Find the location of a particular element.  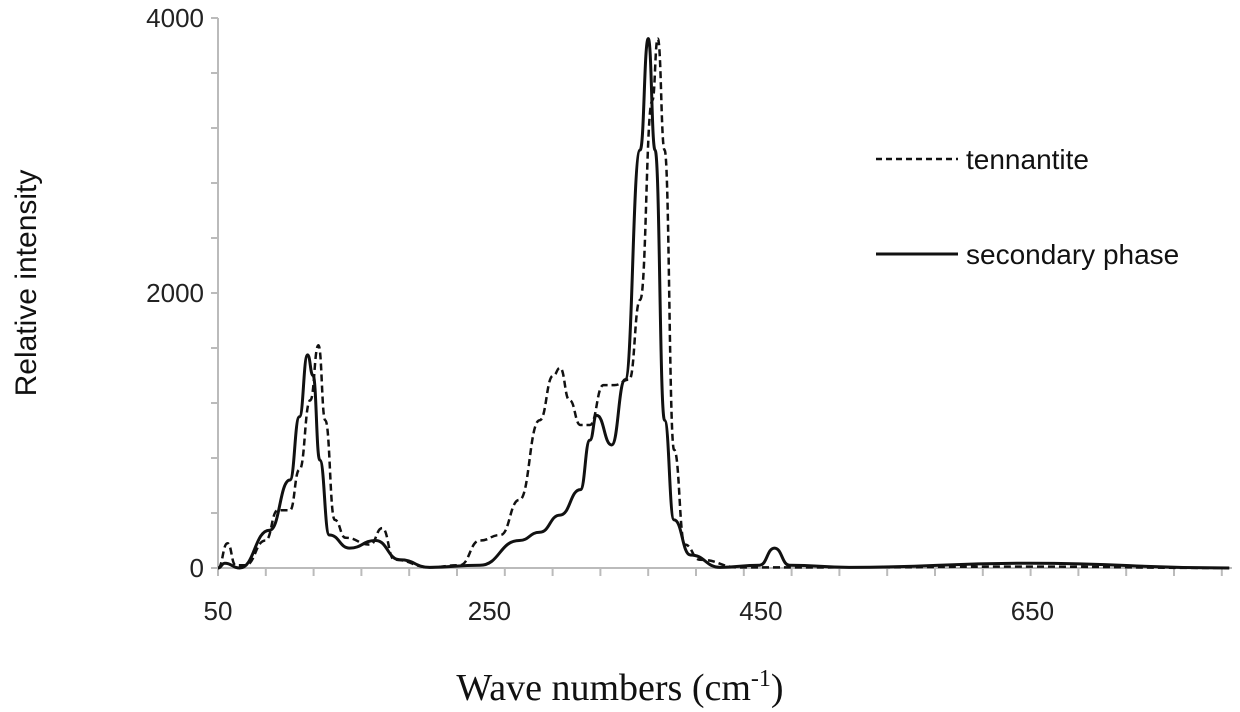

x-tick-label: 650 is located at coordinates (1032, 611).